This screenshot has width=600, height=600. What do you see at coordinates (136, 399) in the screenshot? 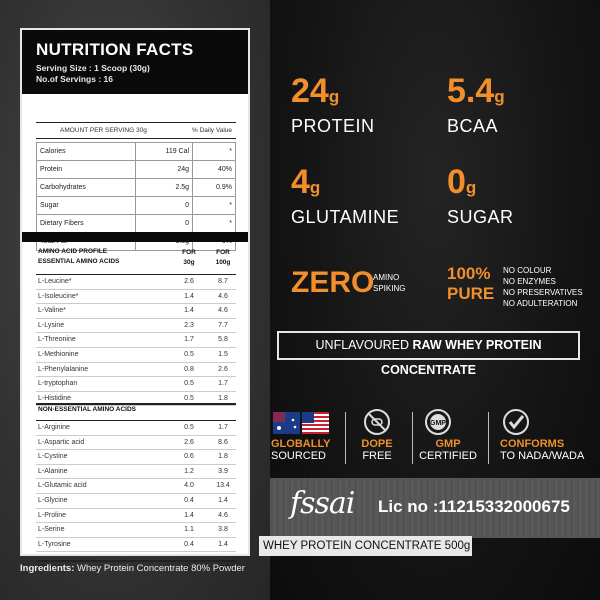
I see `amino-row: L-Histidine 0.5 1.8` at bounding box center [136, 399].